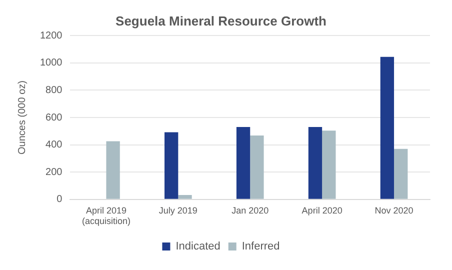 This screenshot has height=270, width=452. What do you see at coordinates (221, 20) in the screenshot?
I see `chart-title: Seguela Mineral Resource Growth` at bounding box center [221, 20].